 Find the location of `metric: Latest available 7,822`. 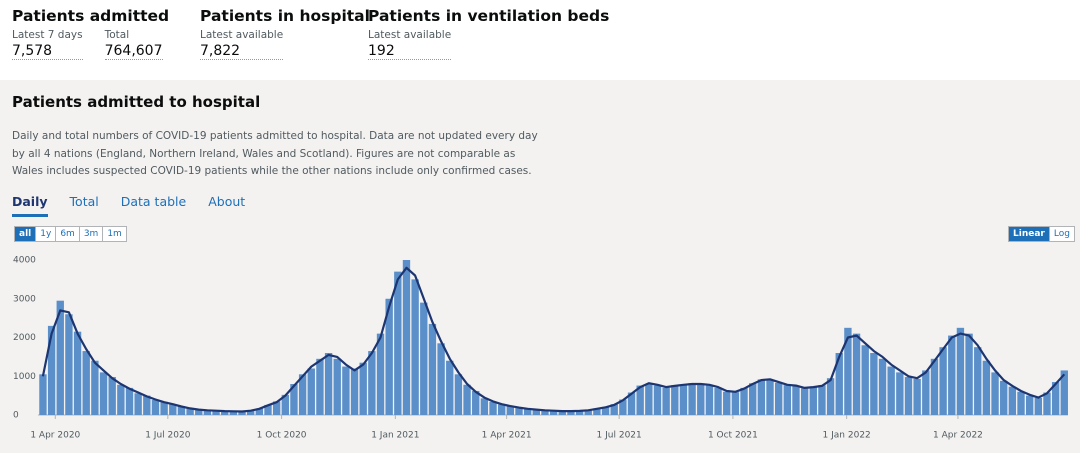

metric: Latest available 7,822 is located at coordinates (242, 44).